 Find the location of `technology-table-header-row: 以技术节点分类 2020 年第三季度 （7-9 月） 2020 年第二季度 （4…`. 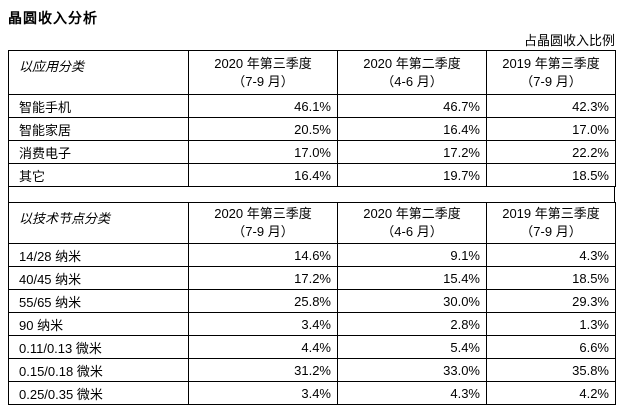

technology-table-header-row: 以技术节点分类 2020 年第三季度 （7-9 月） 2020 年第二季度 （4… is located at coordinates (312, 223).